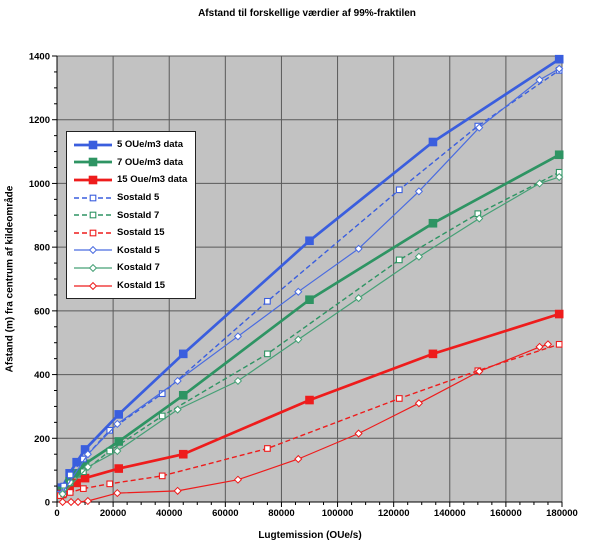  I want to click on x-tick-label: 180000, so click(562, 513).